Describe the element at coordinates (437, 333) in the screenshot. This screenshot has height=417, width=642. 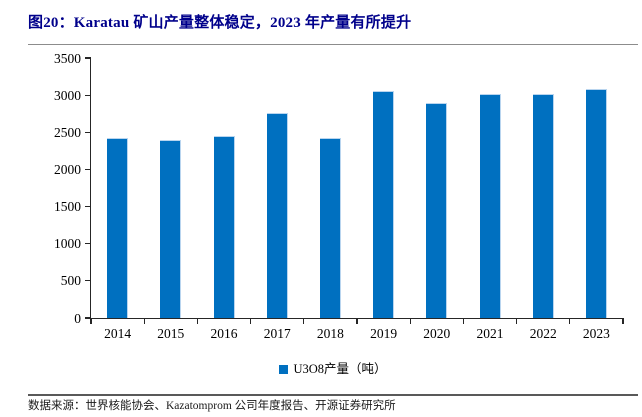
I see `x-axis-label: 2020` at that location.